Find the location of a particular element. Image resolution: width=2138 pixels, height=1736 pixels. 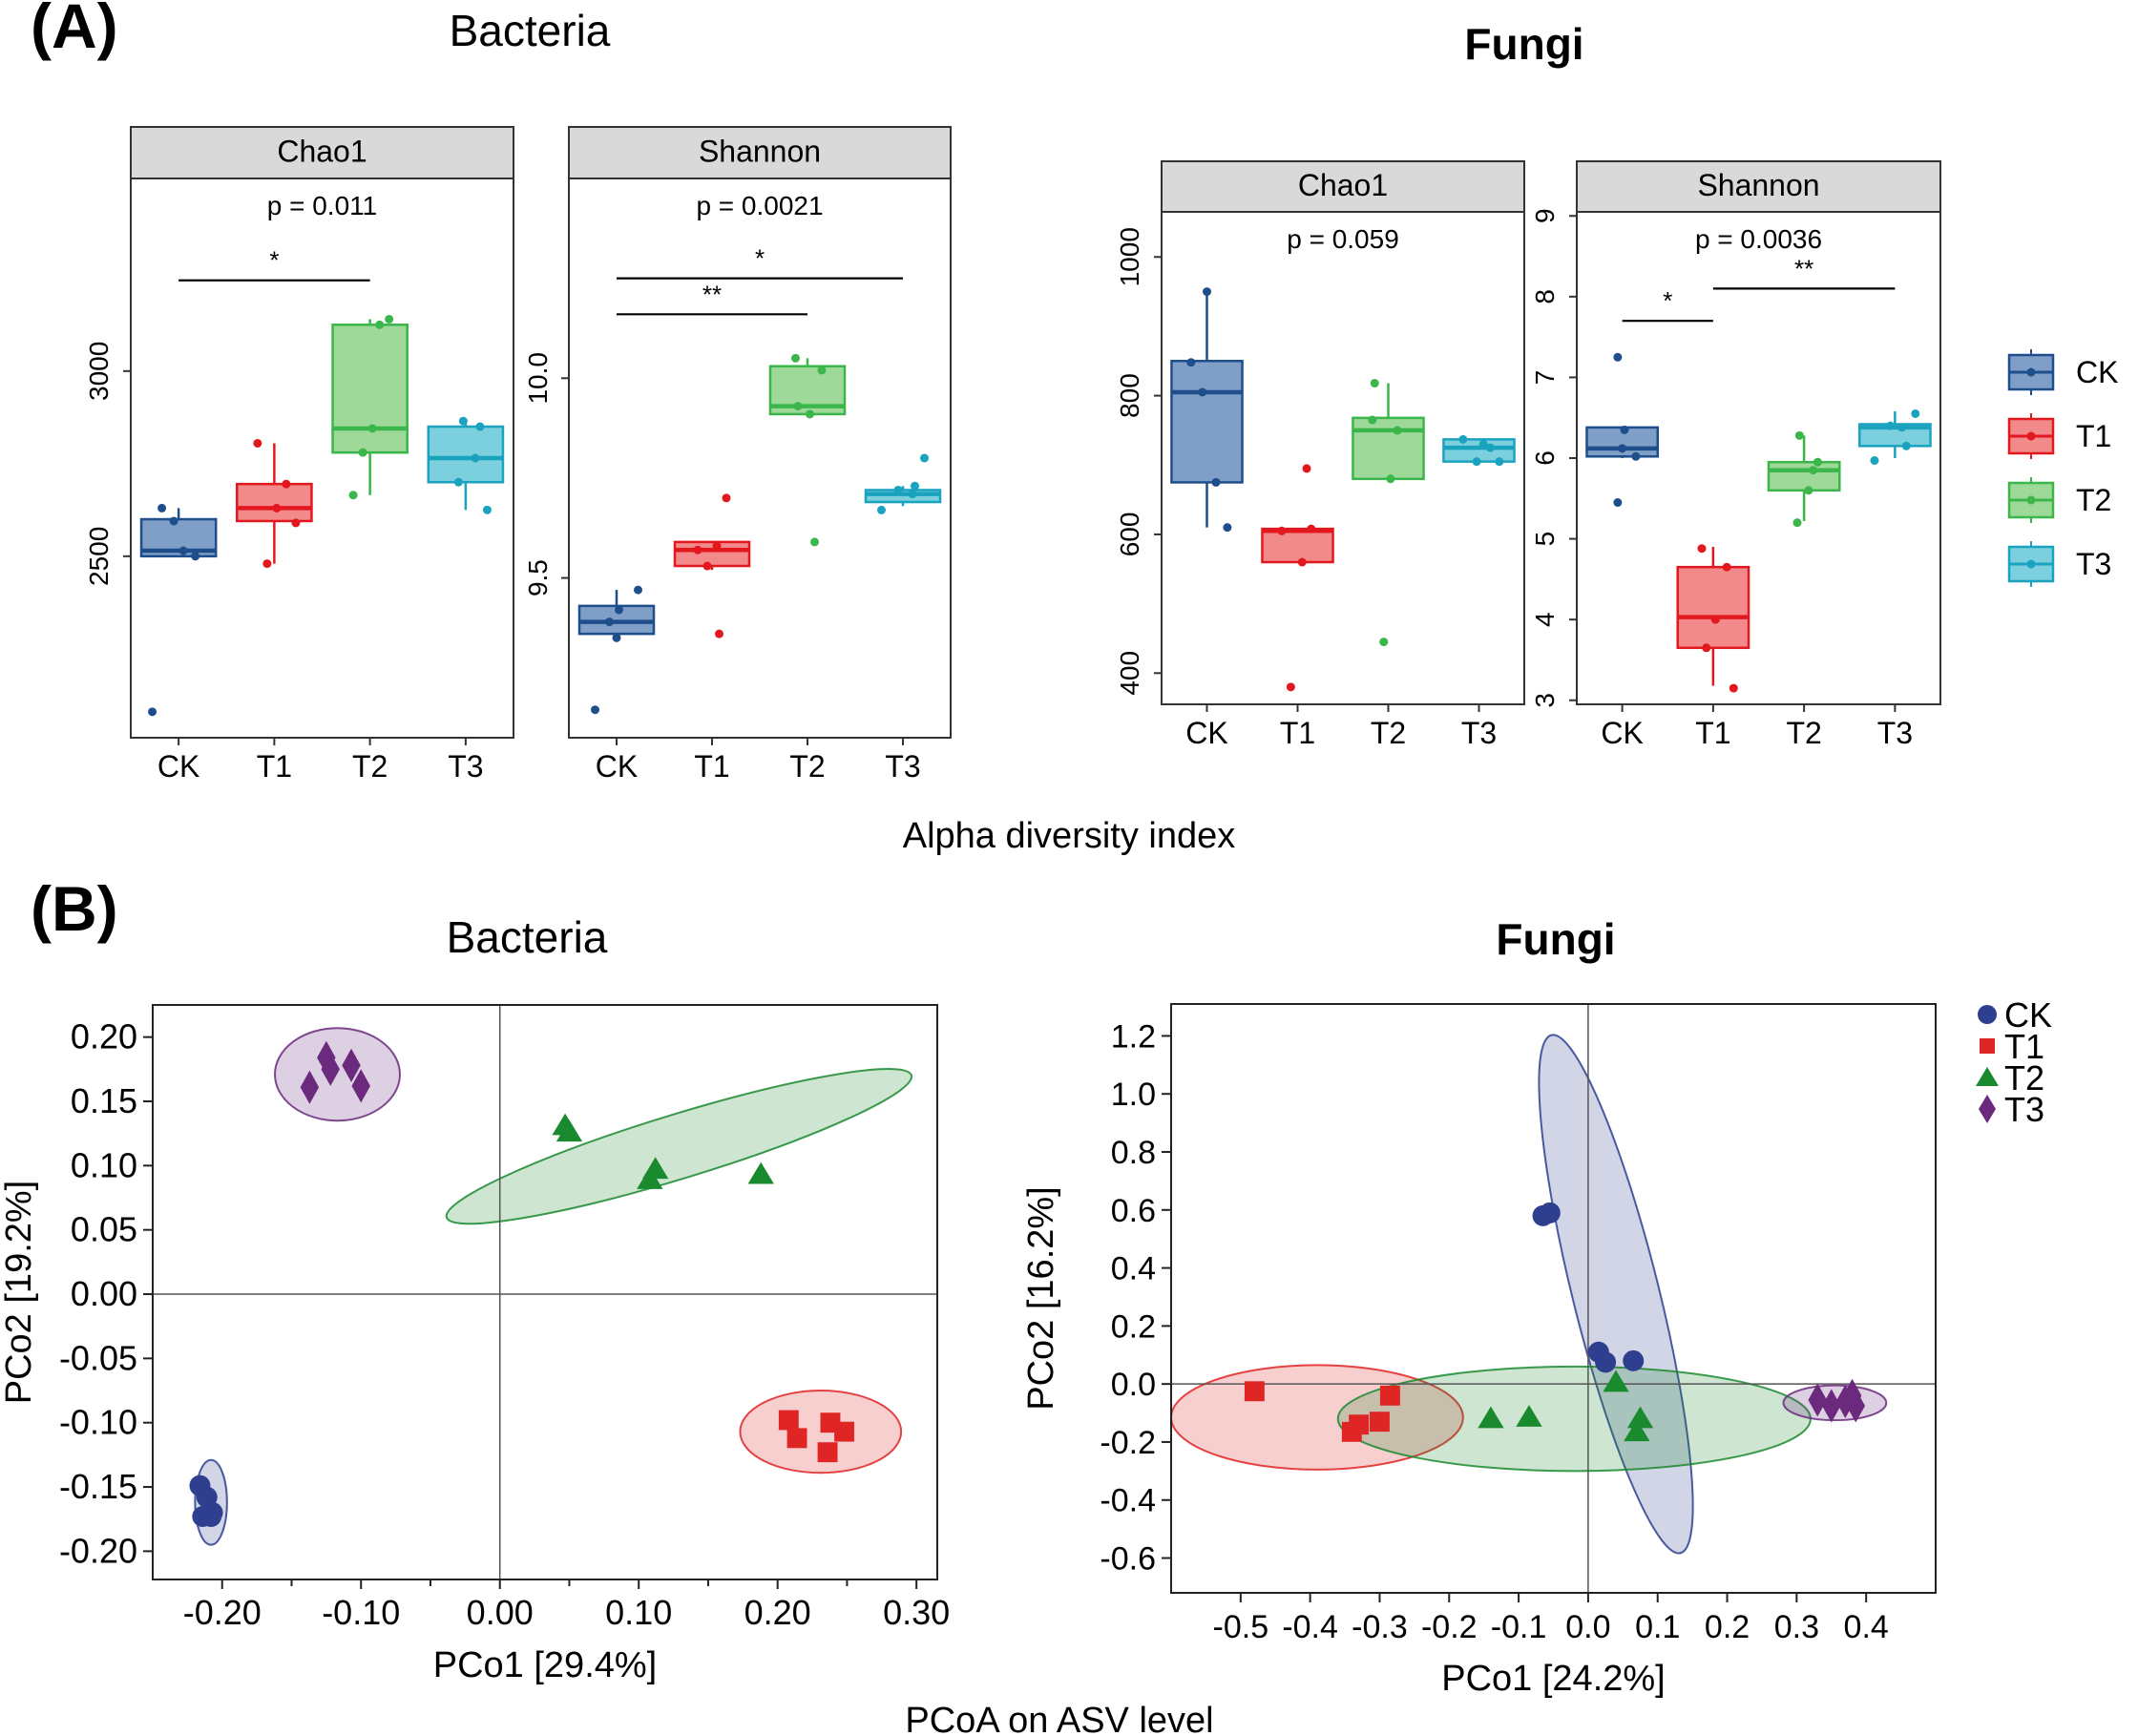

p-value: p = 0.0021 is located at coordinates (760, 205).